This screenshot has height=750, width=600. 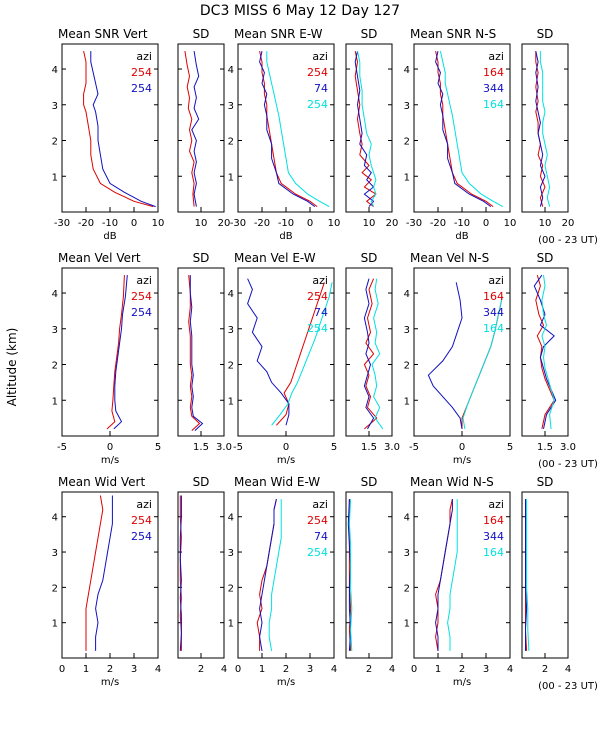 I want to click on legend-entry-cyan: 254, so click(x=317, y=552).